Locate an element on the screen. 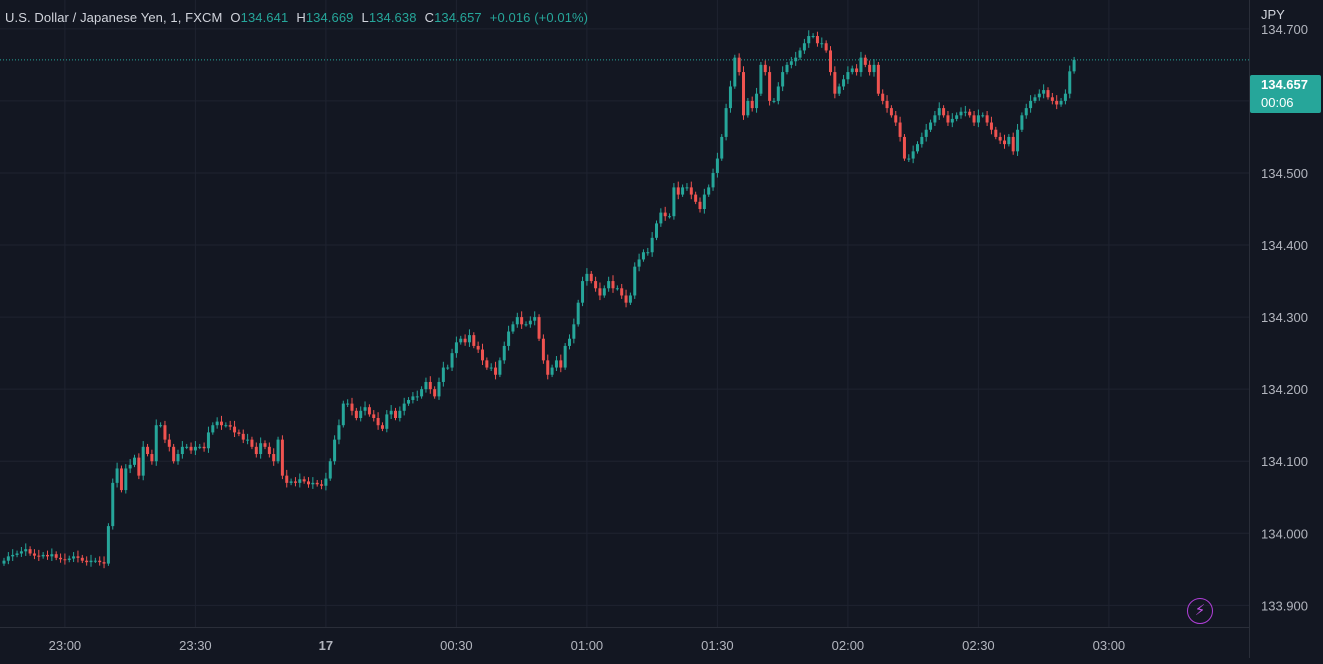 This screenshot has width=1323, height=664. symbol-title: U.S. Dollar / Japanese Yen, 1, FXCM is located at coordinates (114, 17).